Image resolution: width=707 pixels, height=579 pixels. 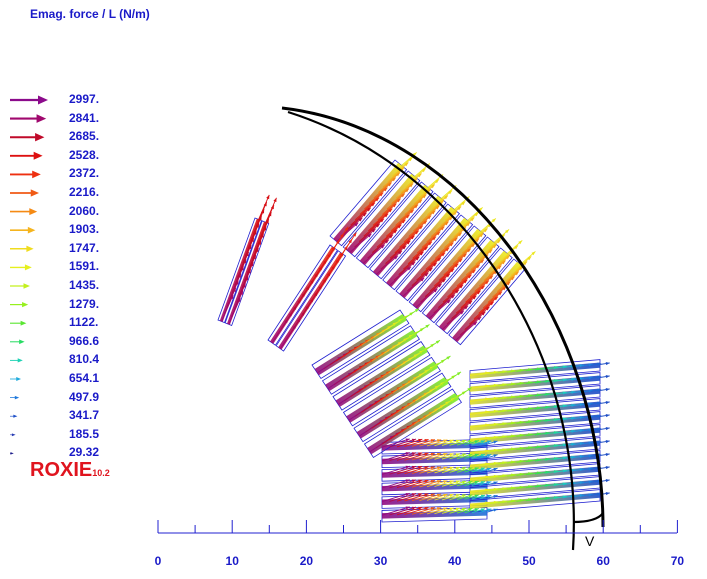 What do you see at coordinates (84, 396) in the screenshot?
I see `legend-value: 497.9` at bounding box center [84, 396].